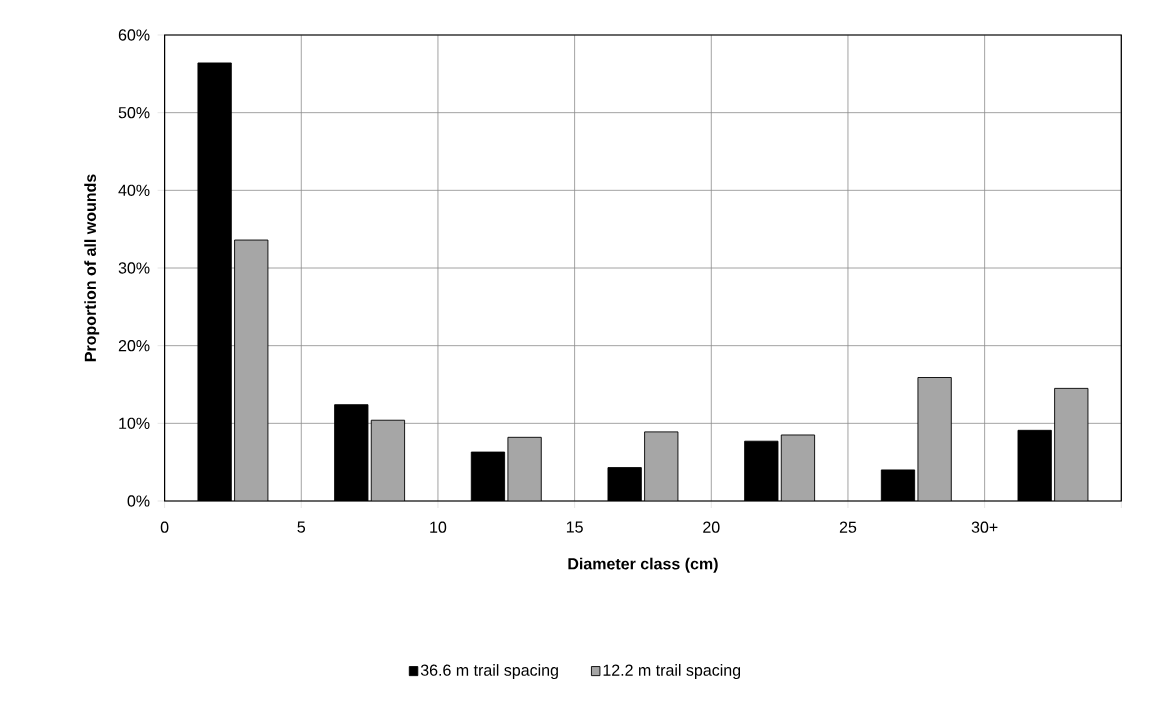 This screenshot has height=707, width=1150. Describe the element at coordinates (984, 527) in the screenshot. I see `x-tick-label: 30+` at that location.